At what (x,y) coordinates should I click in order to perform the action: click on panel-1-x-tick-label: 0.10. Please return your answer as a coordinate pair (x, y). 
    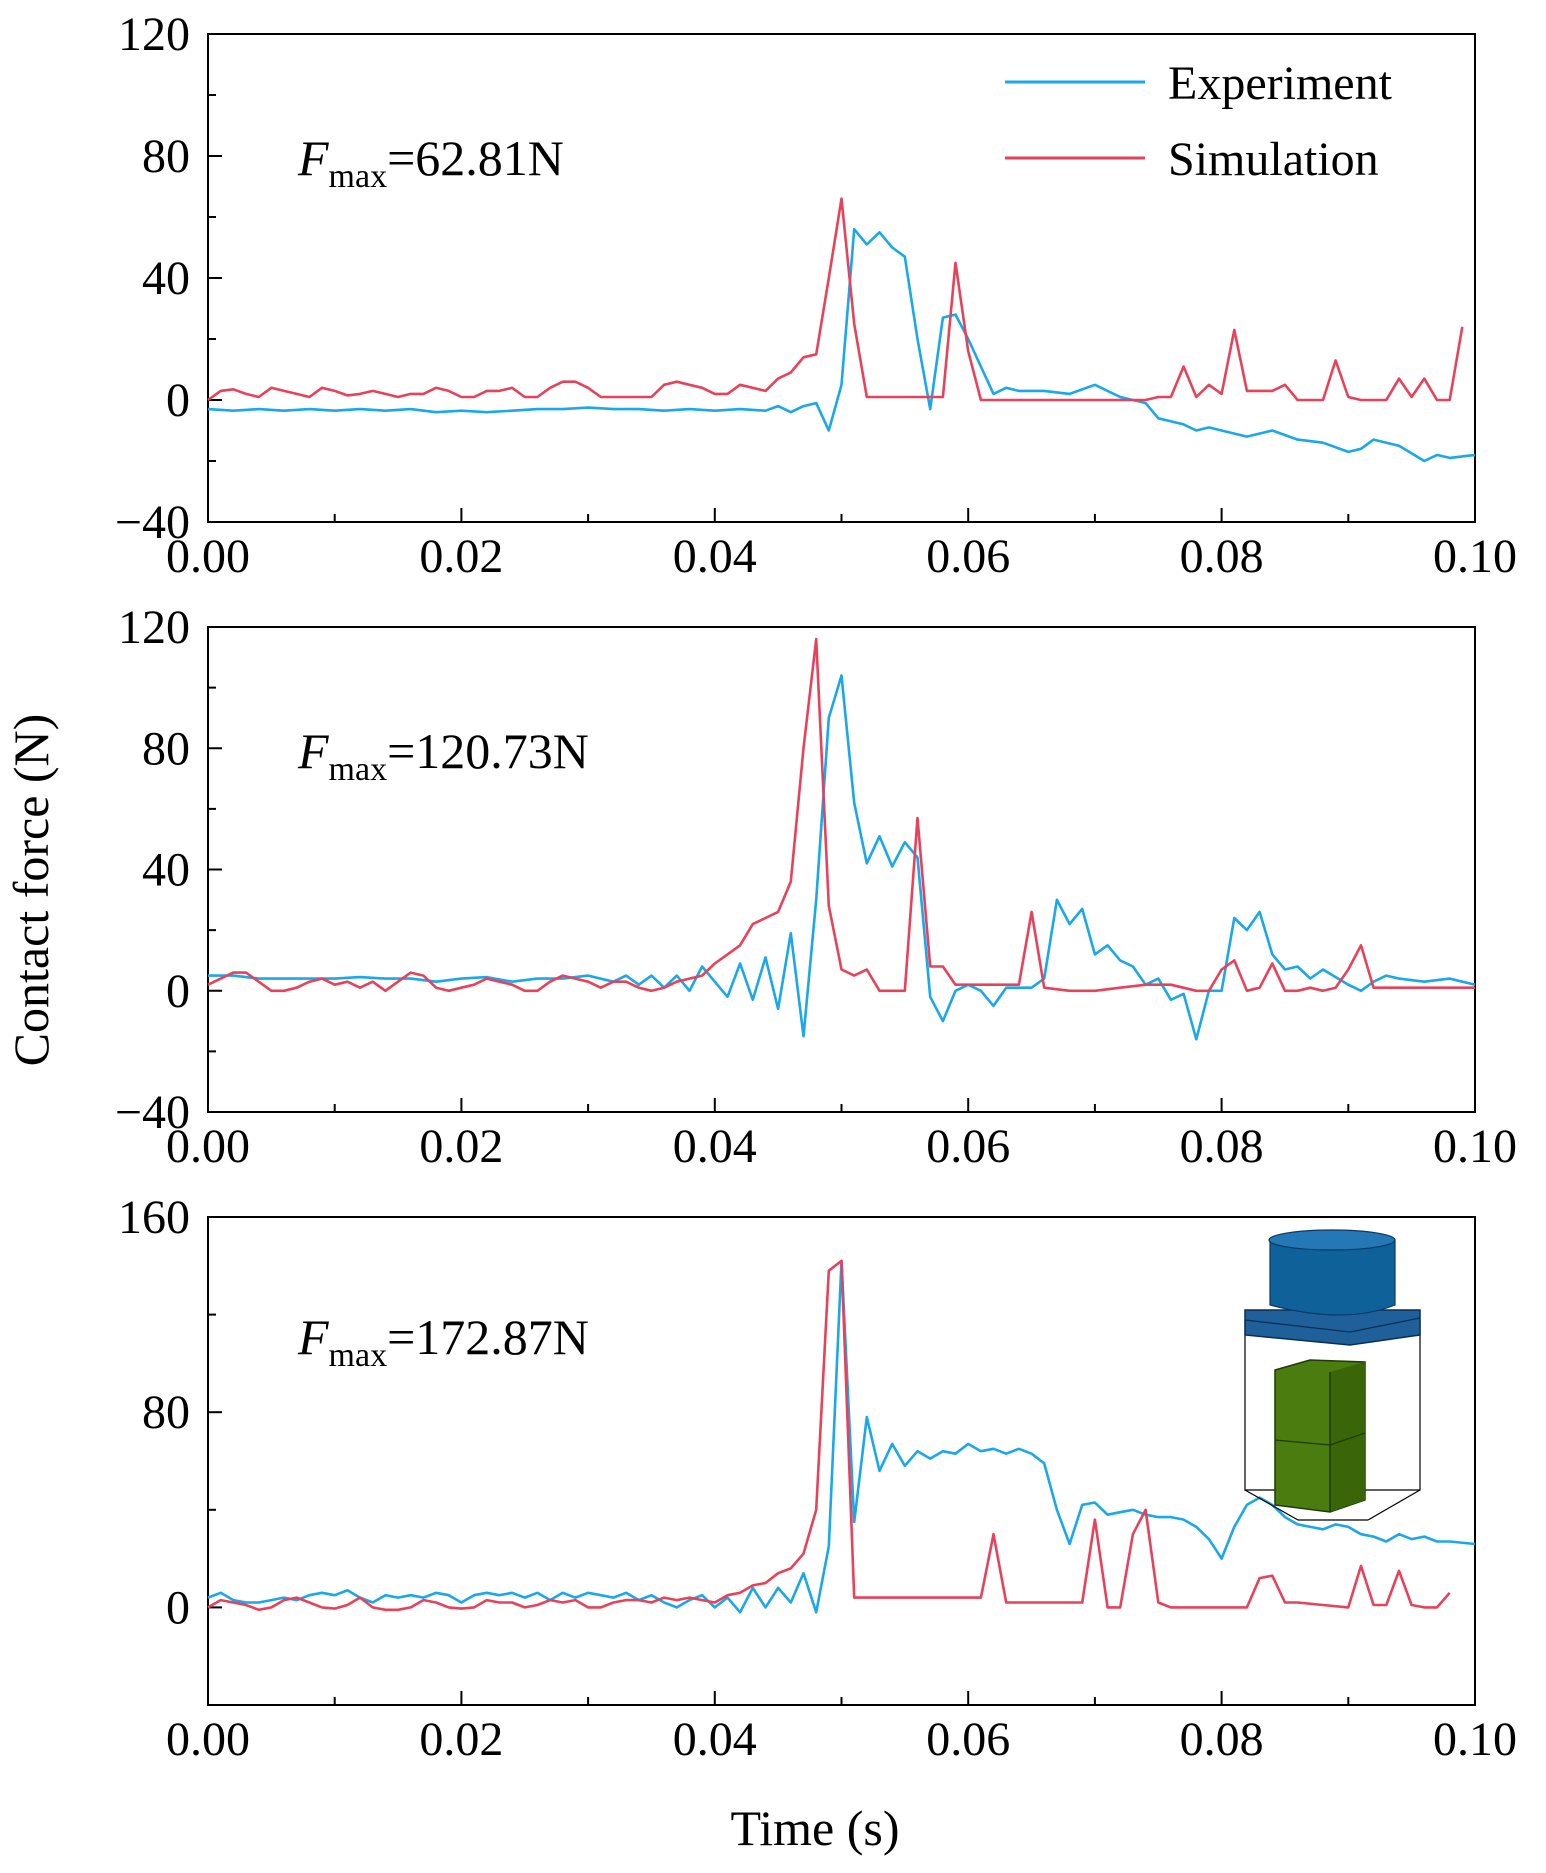
    Looking at the image, I should click on (1475, 556).